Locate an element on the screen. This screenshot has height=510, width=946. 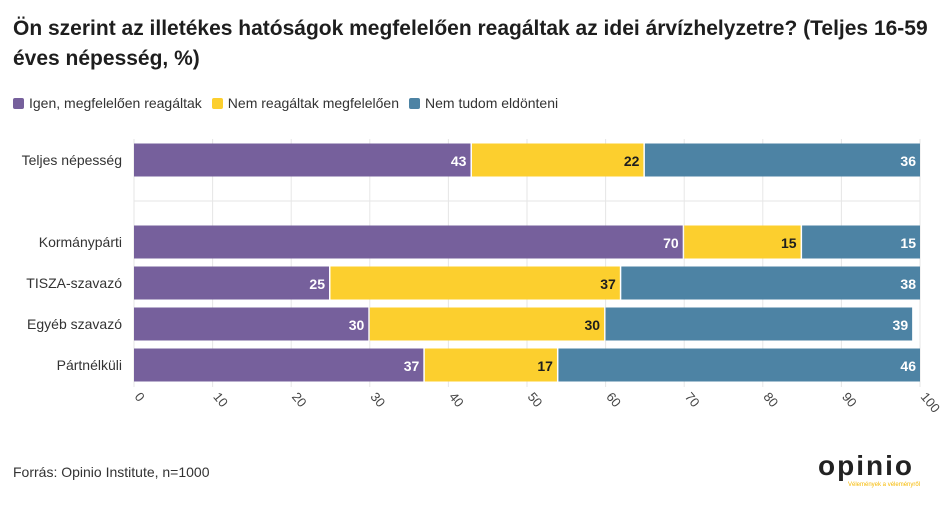
data-label-0-0: 43 is located at coordinates (459, 161).